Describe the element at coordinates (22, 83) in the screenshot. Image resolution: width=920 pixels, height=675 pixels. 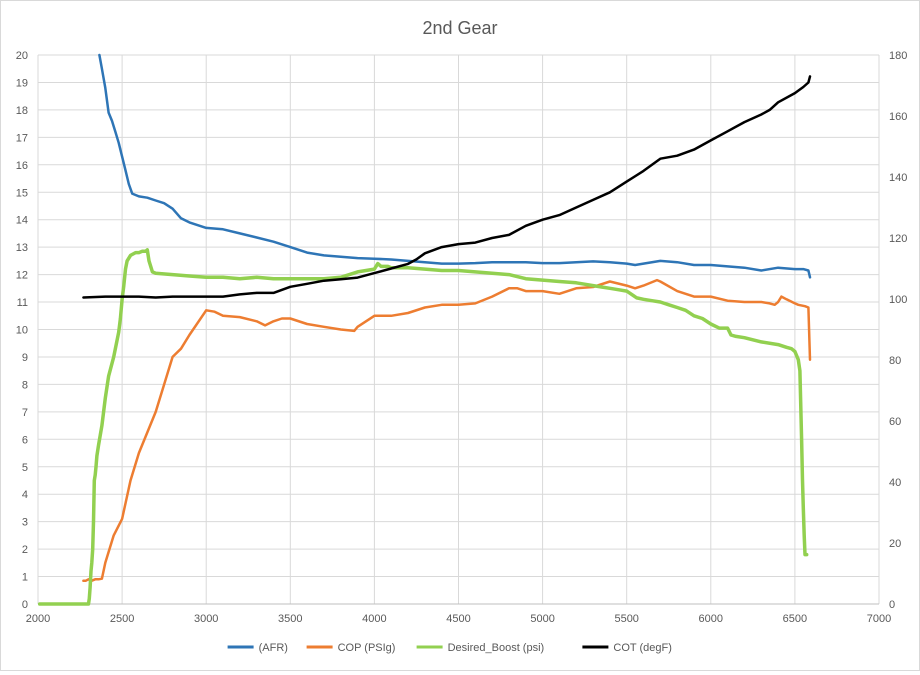
I see `y-tick-label: 19` at that location.